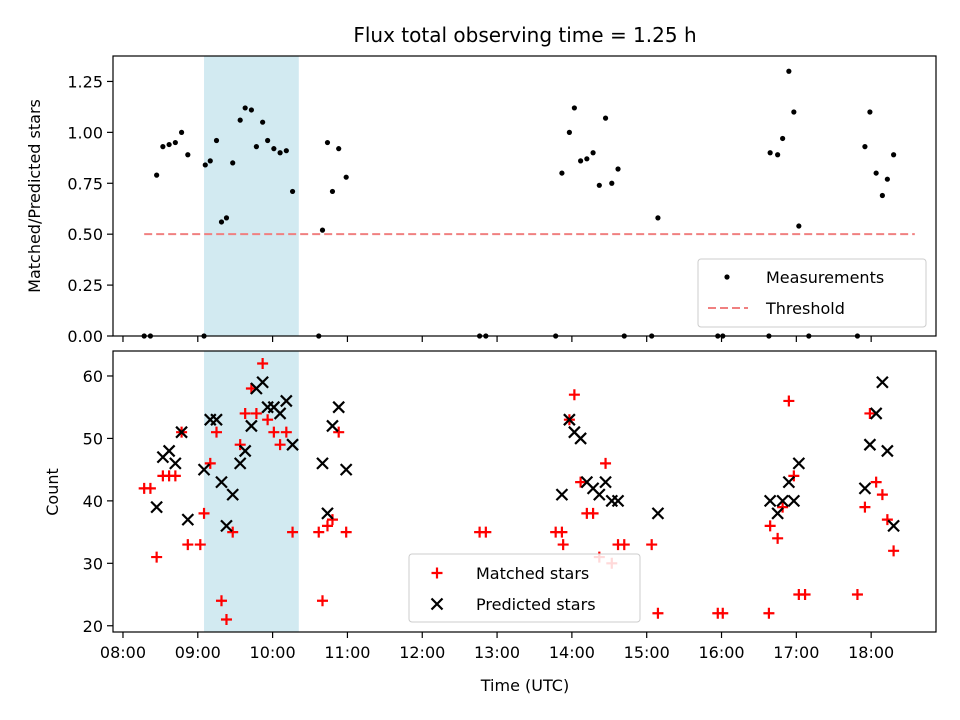 The height and width of the screenshot is (720, 960). Describe the element at coordinates (524, 35) in the screenshot. I see `chart-title: Flux total observing time = 1.25 h` at that location.